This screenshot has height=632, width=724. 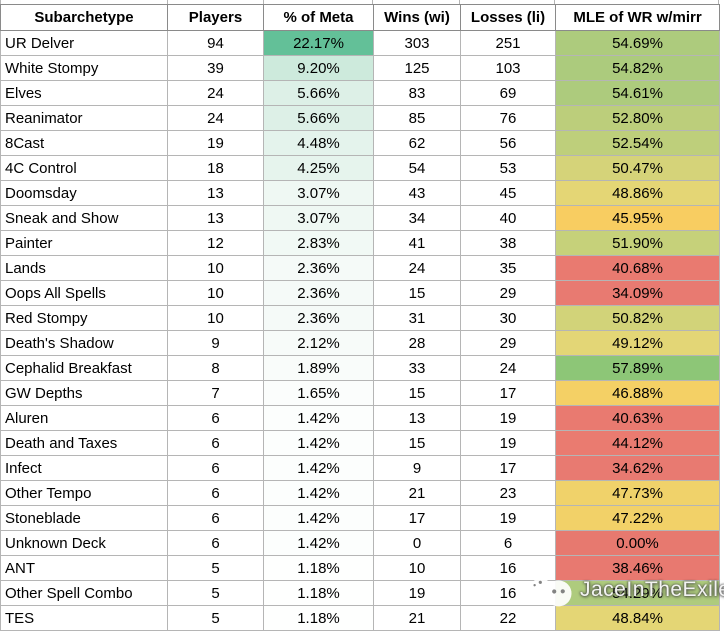 I want to click on deck-name-cell: TES, so click(x=84, y=618).